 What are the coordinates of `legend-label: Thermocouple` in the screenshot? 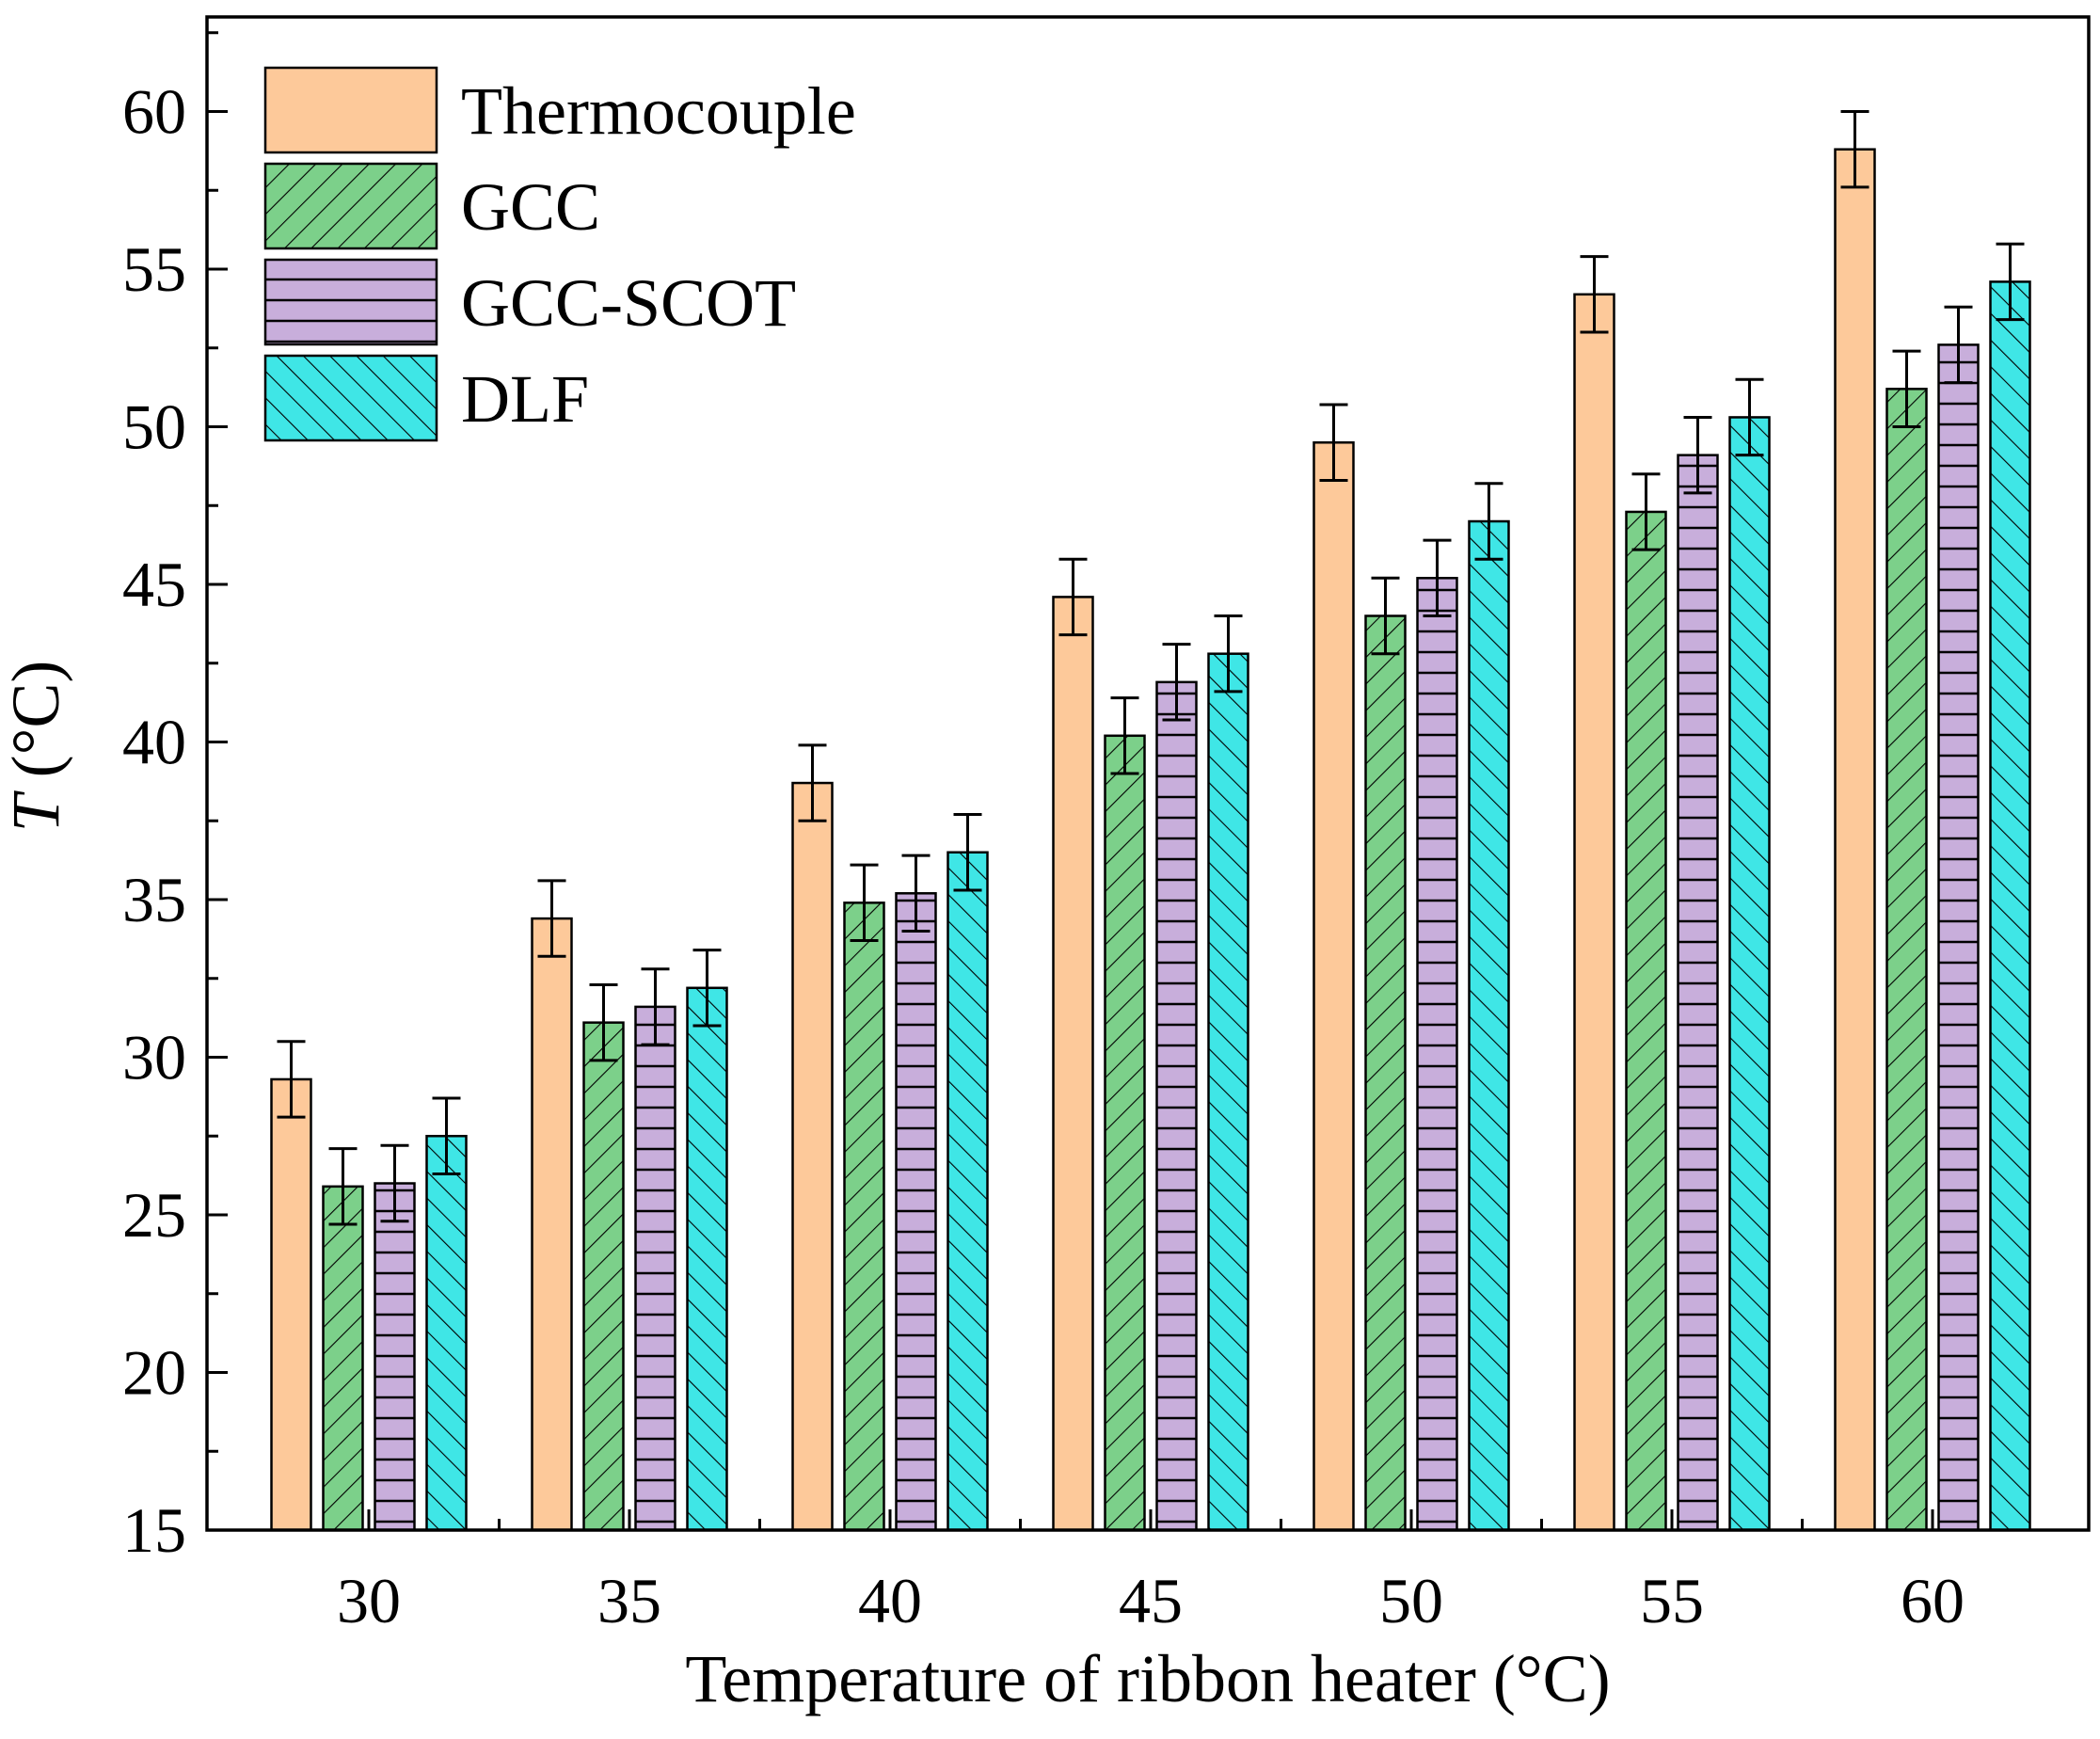 It's located at (659, 111).